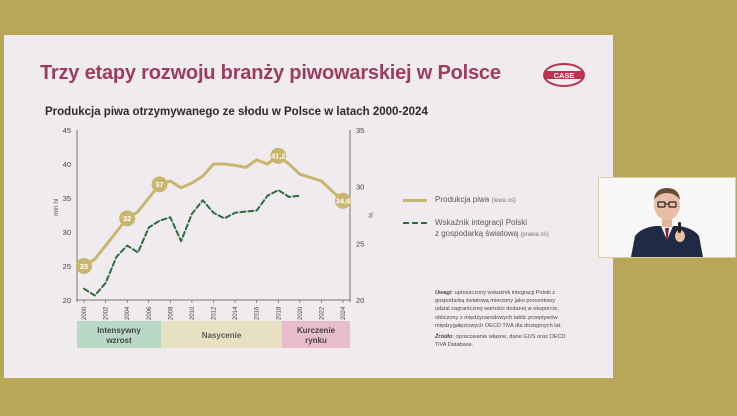  I want to click on y-left-tick-label: 30, so click(67, 232).